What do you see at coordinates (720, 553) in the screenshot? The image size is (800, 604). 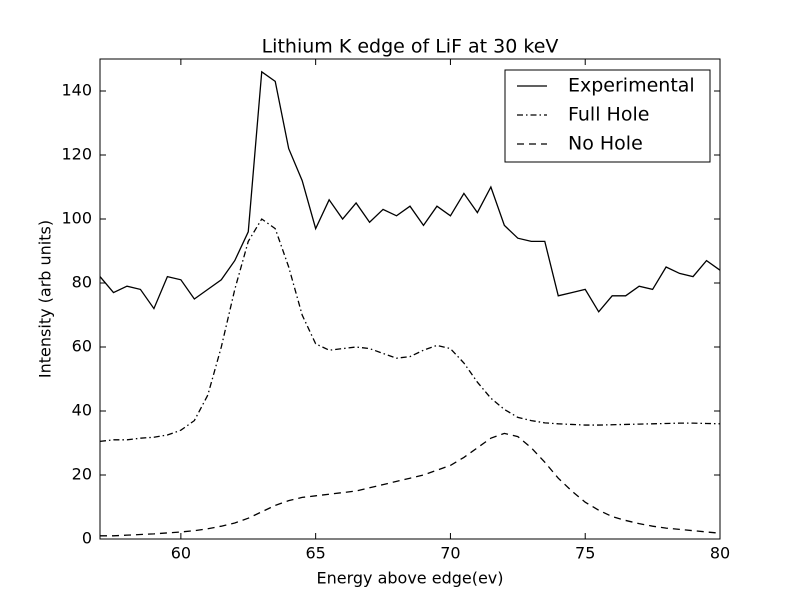 I see `x-tick-label: 80` at bounding box center [720, 553].